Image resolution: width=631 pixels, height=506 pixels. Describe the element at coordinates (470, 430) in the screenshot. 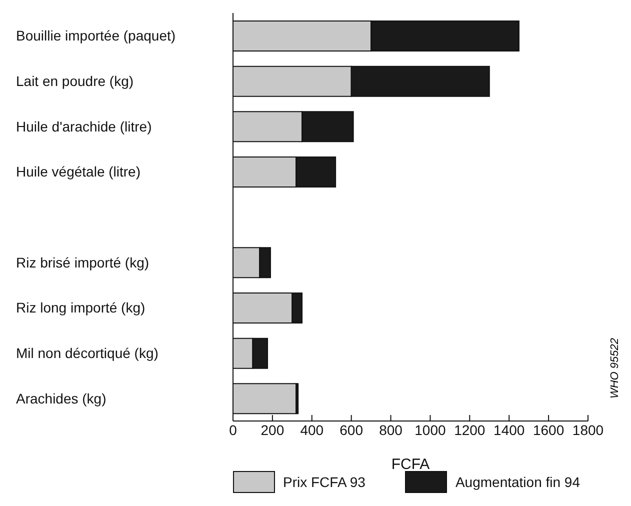

I see `x-tick-label: 1200` at that location.